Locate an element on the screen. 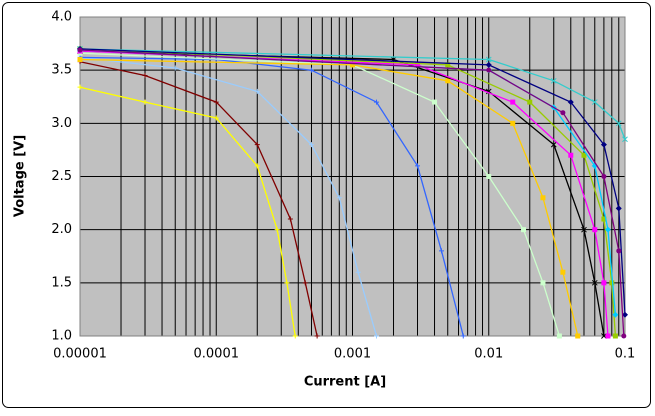 This screenshot has width=655, height=416. y-tick-label: 1.0 is located at coordinates (61, 336).